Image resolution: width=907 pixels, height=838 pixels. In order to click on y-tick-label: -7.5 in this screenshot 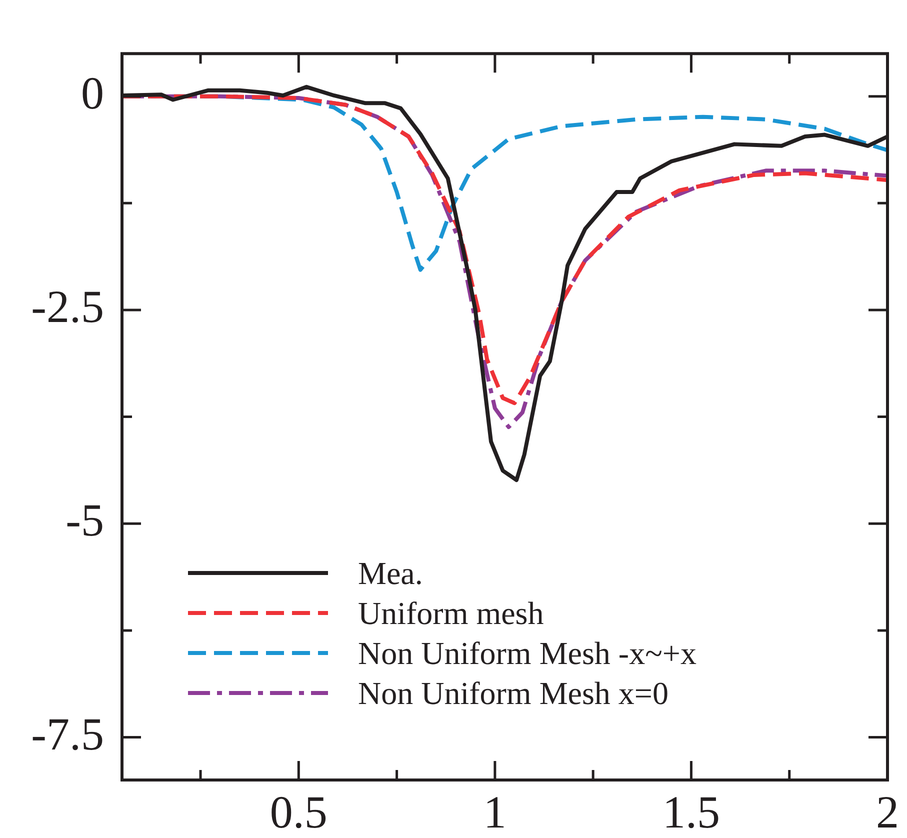, I will do `click(67, 734)`.